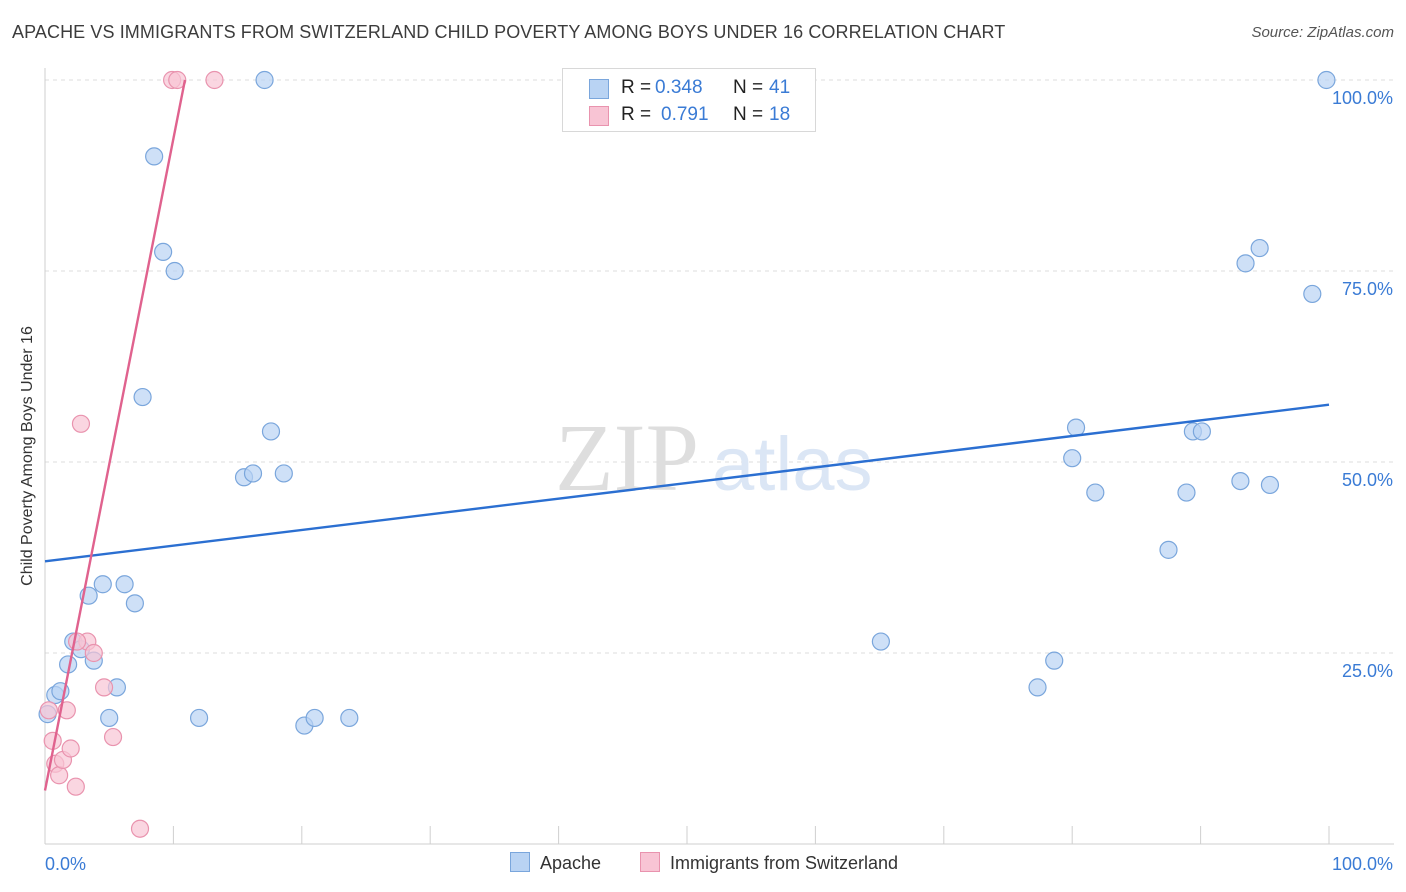  What do you see at coordinates (65, 864) in the screenshot?
I see `x-tick-label: 0.0%` at bounding box center [65, 864].